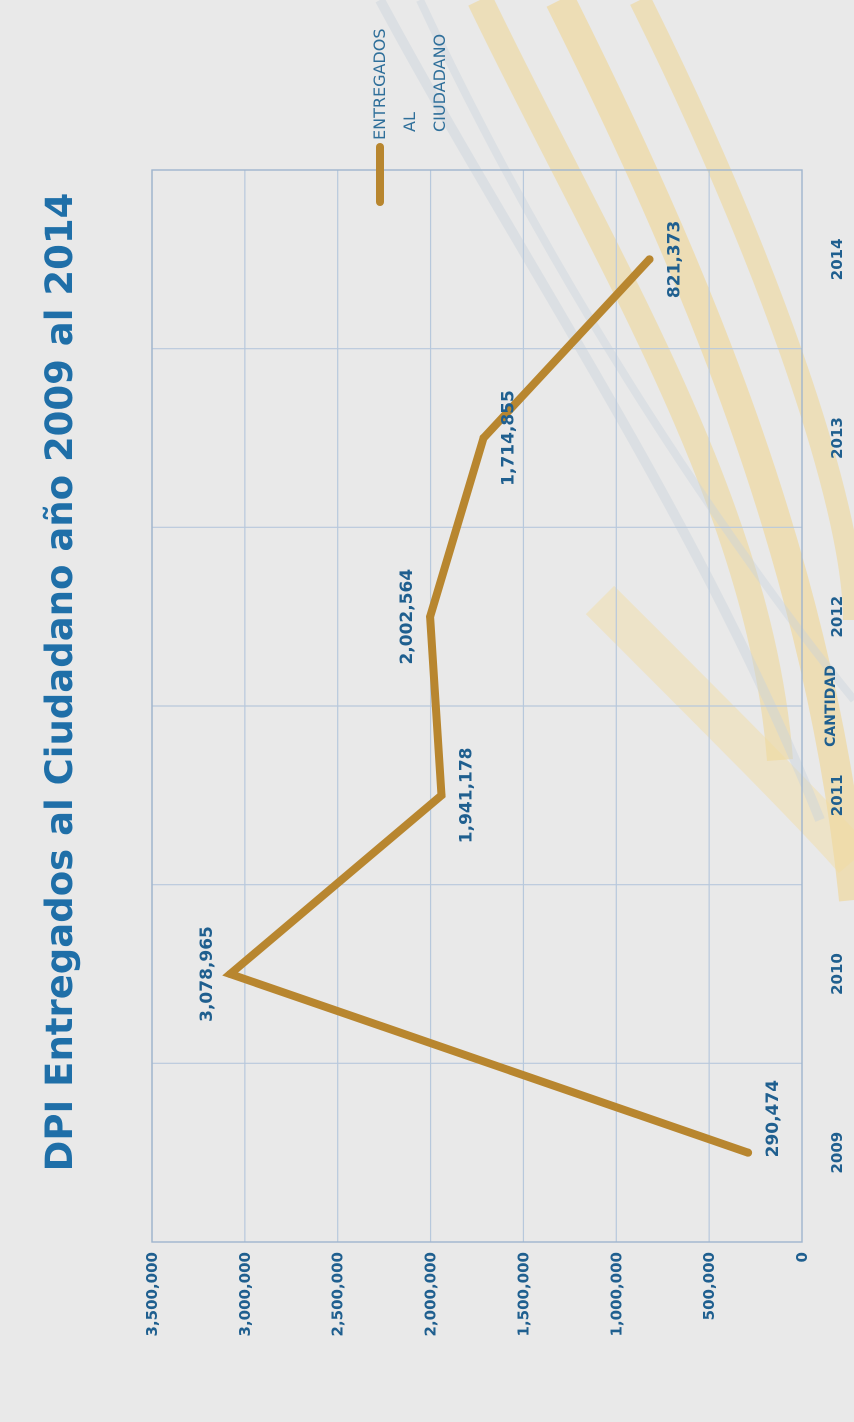 The width and height of the screenshot is (854, 1422). Describe the element at coordinates (523, 1294) in the screenshot. I see `y-tick-label: 1,500,000` at that location.